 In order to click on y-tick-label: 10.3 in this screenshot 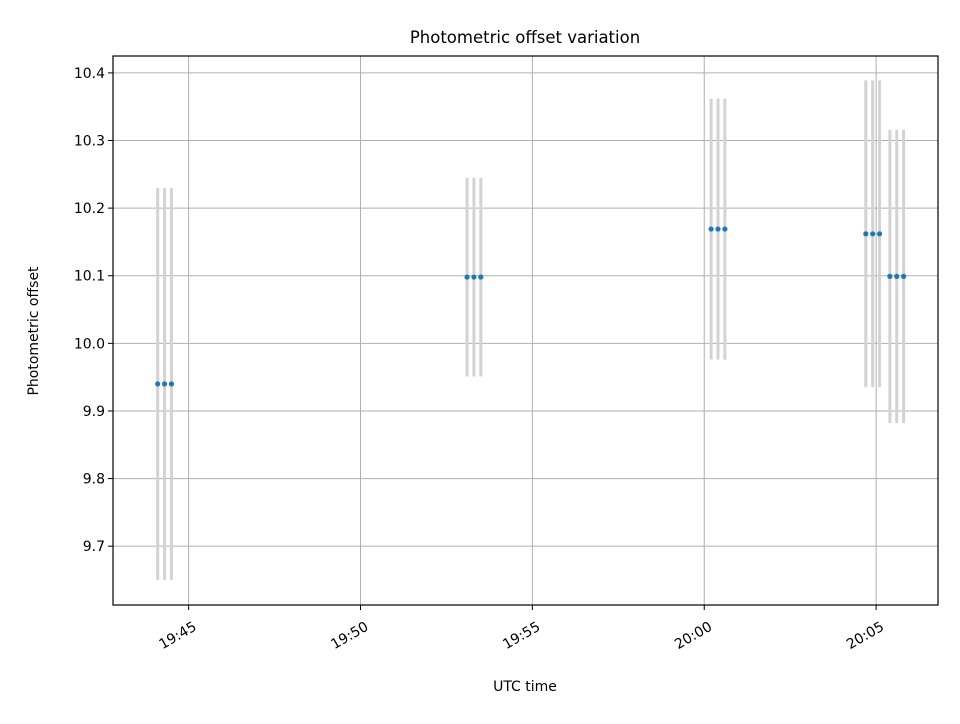, I will do `click(89, 142)`.